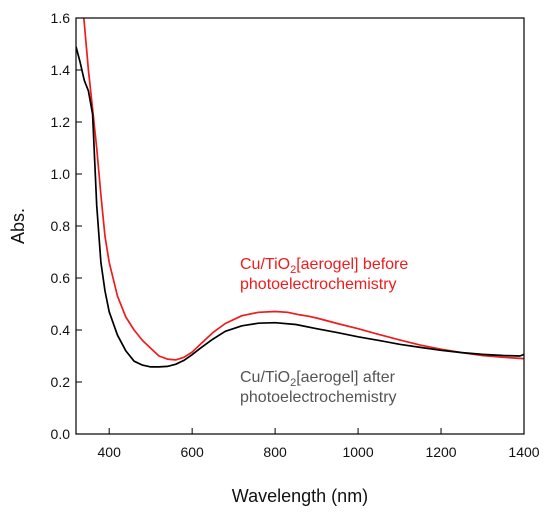 This screenshot has width=550, height=516. Describe the element at coordinates (61, 434) in the screenshot. I see `y-tick-label: 0.0` at that location.